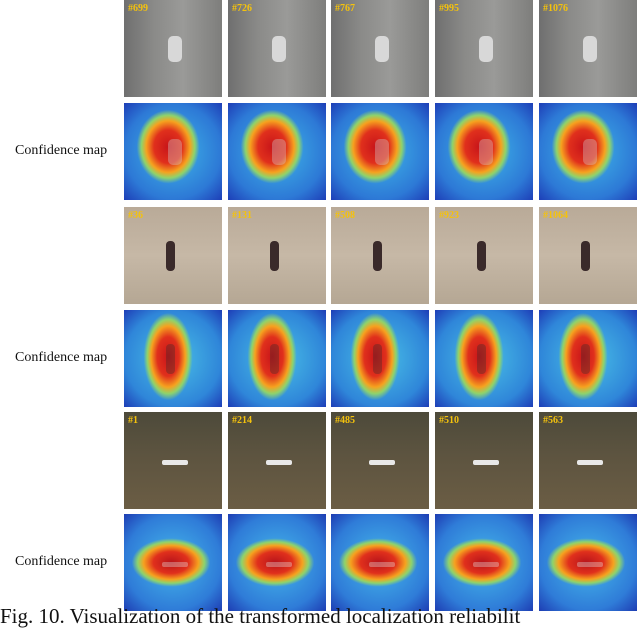 The height and width of the screenshot is (642, 640). Describe the element at coordinates (449, 8) in the screenshot. I see `frame-number: #995` at that location.